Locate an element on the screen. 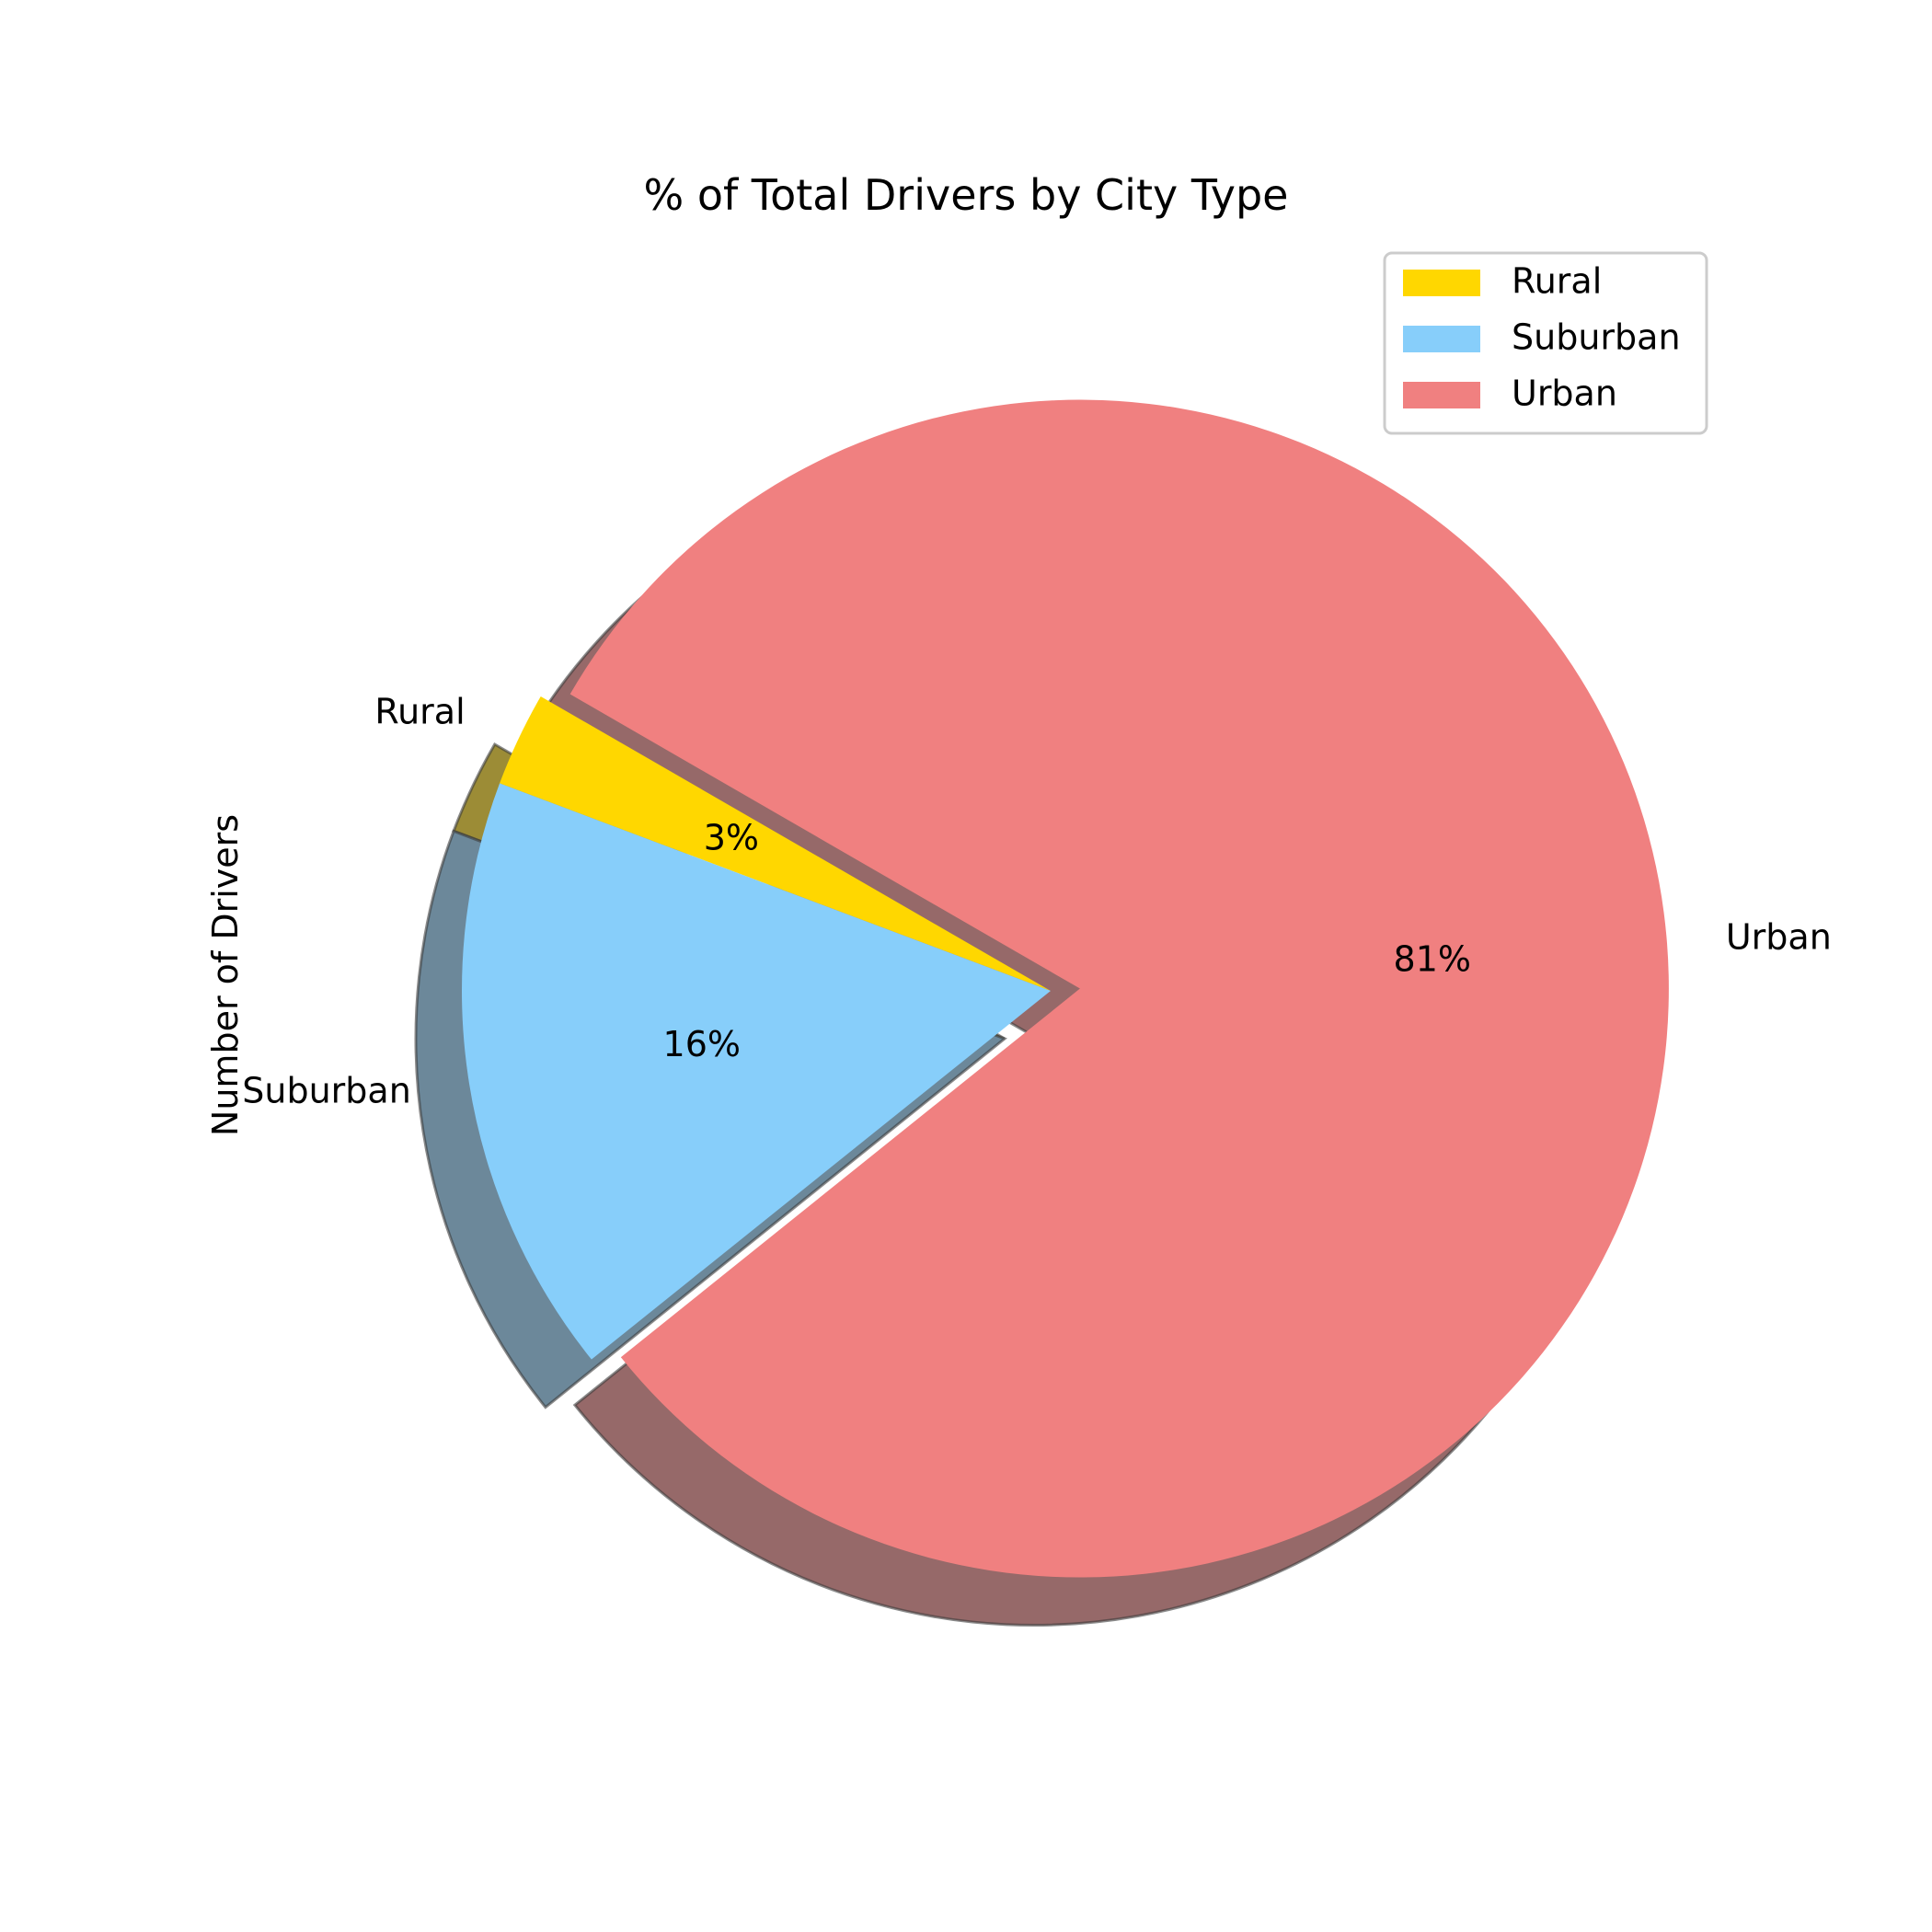  legend-label-rural: Rural is located at coordinates (1557, 281).